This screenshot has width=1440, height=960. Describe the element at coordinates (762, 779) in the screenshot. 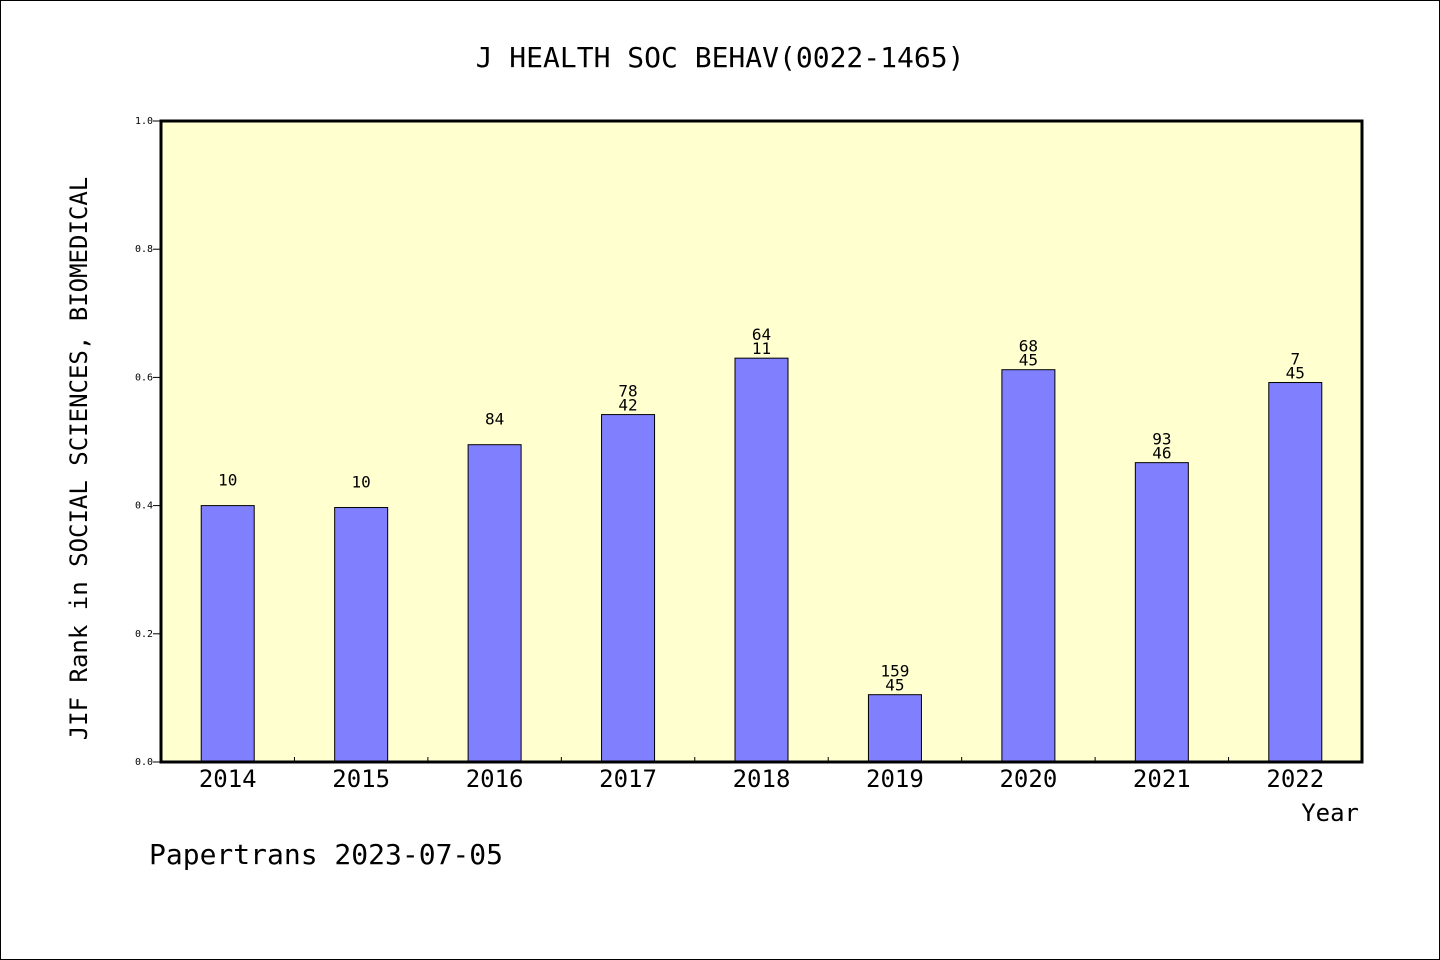

I see `x-tick-label: 2018` at that location.